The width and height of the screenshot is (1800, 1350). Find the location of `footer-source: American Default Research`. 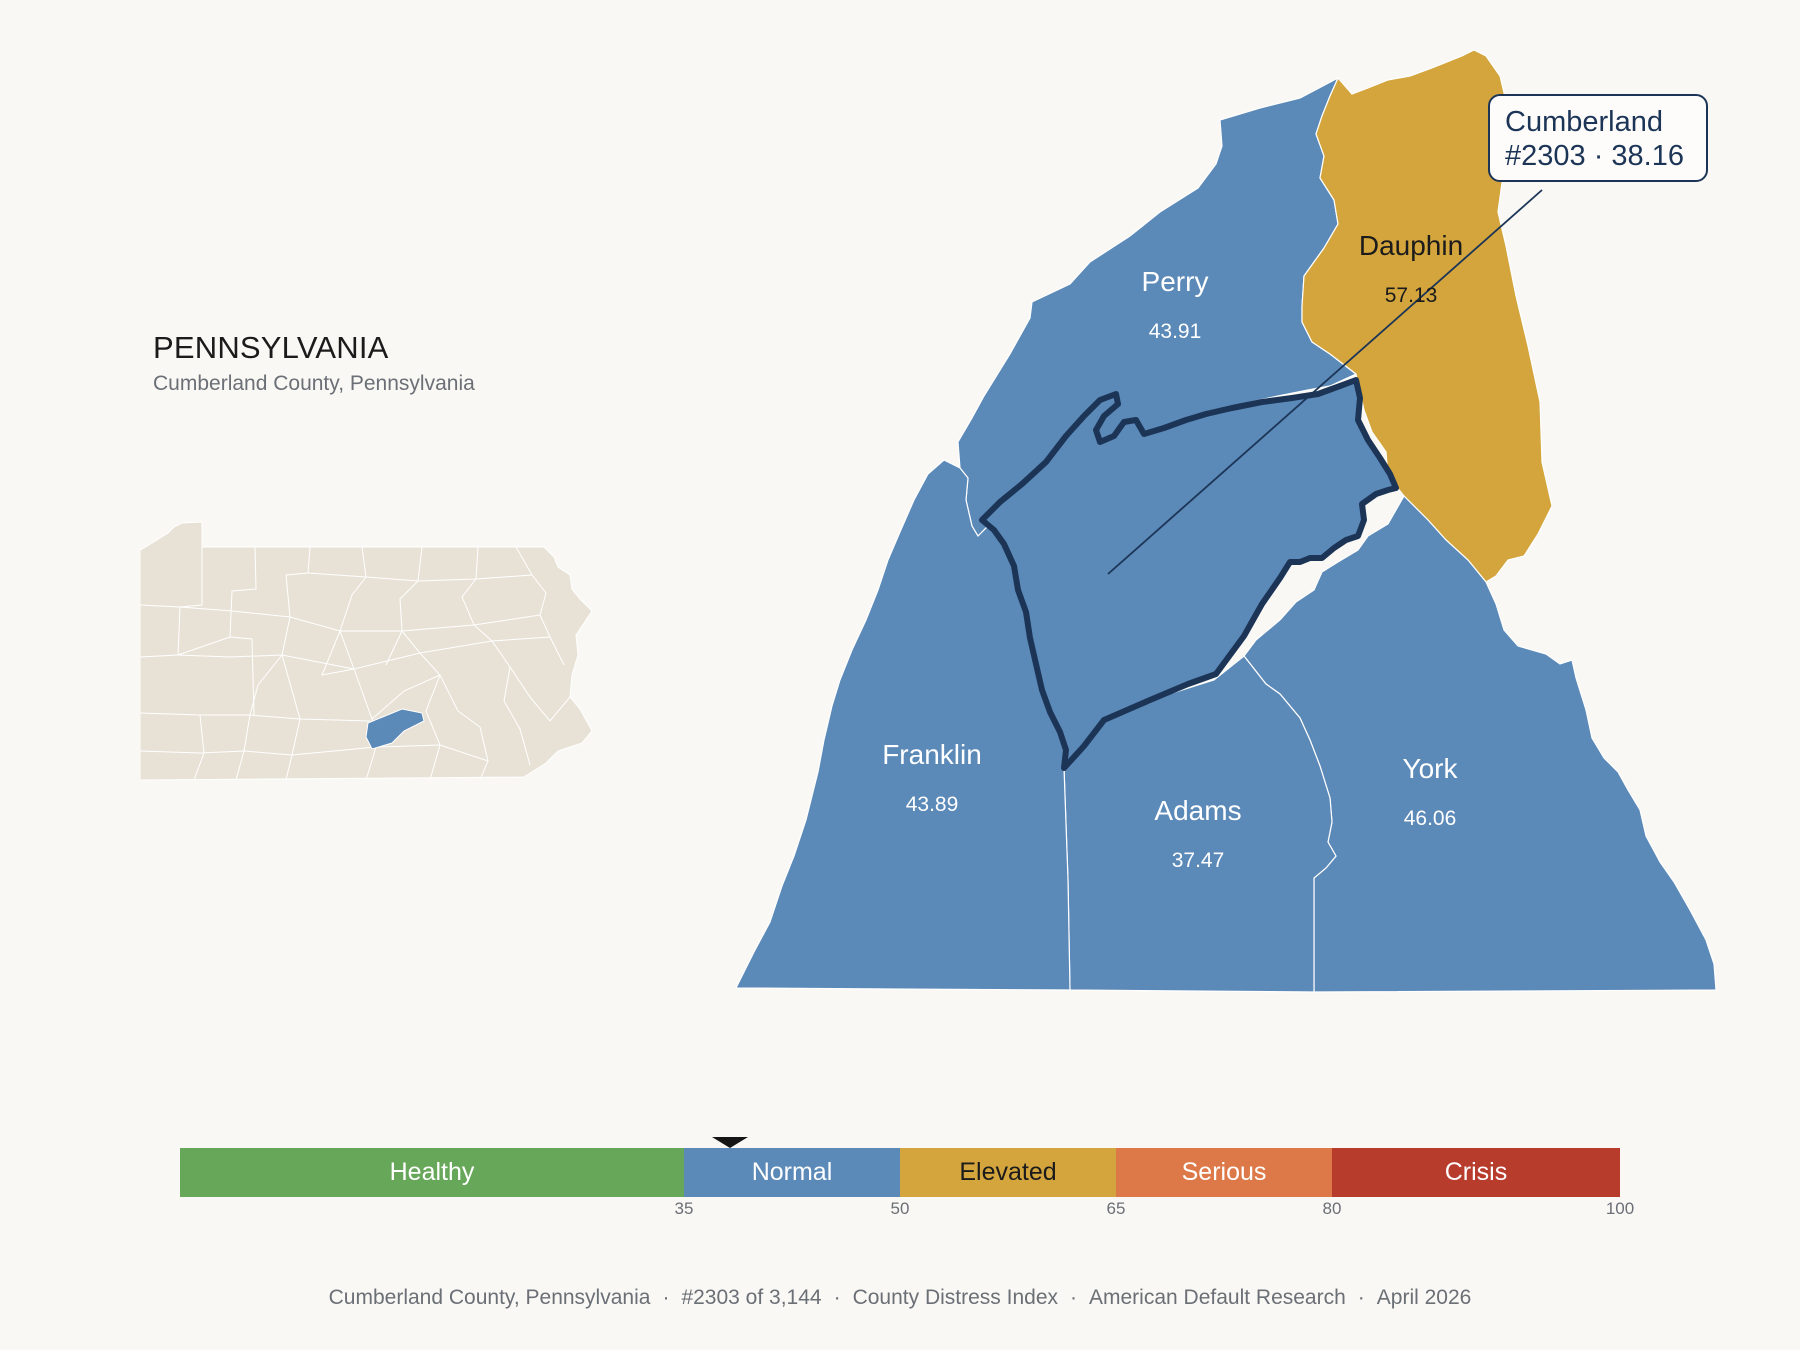

footer-source: American Default Research is located at coordinates (1217, 1297).